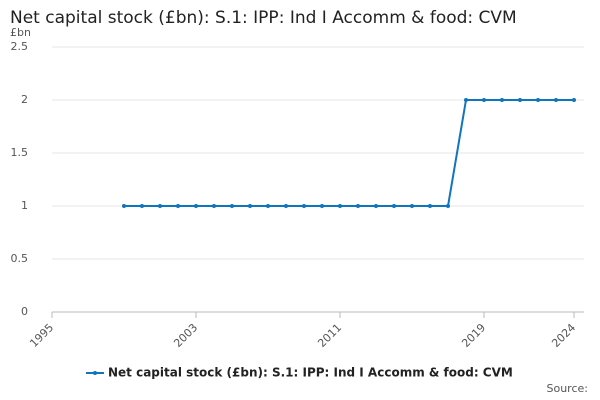  What do you see at coordinates (473, 335) in the screenshot?
I see `x-tick-label: 2019` at bounding box center [473, 335].